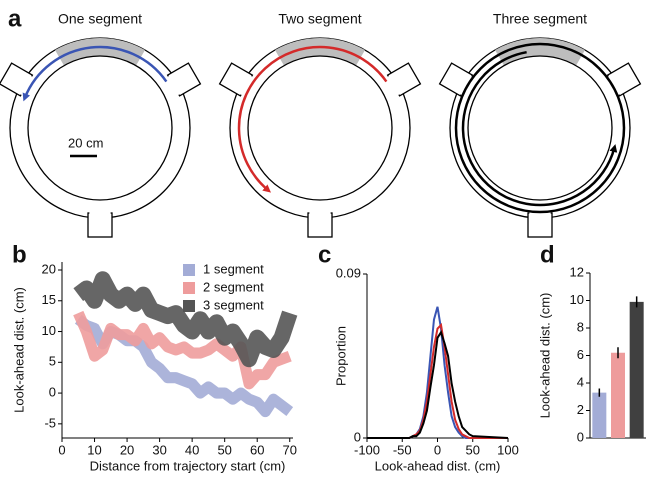 This screenshot has height=483, width=646. I want to click on y-tick-label: 15, so click(49, 299).